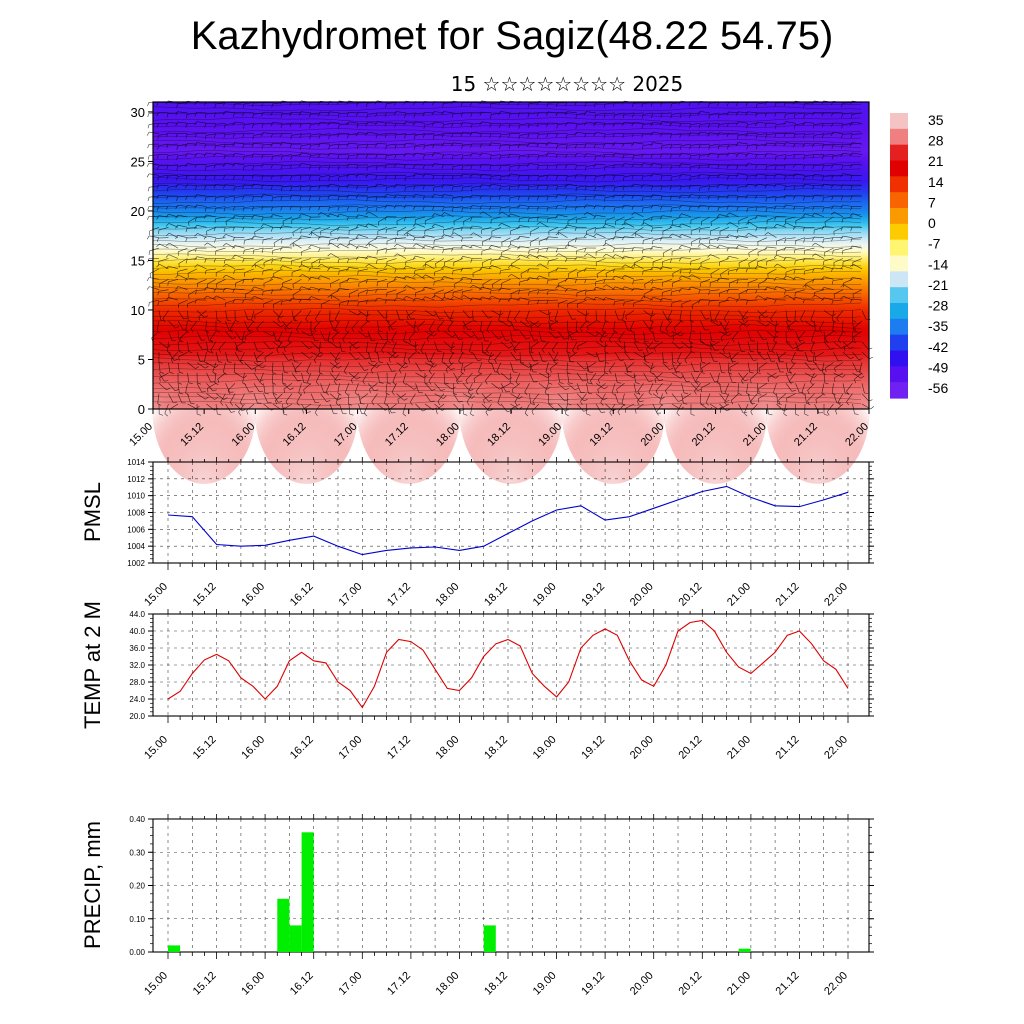 The height and width of the screenshot is (1024, 1024). I want to click on precip-x-tick-label-11: 20.12, so click(690, 984).